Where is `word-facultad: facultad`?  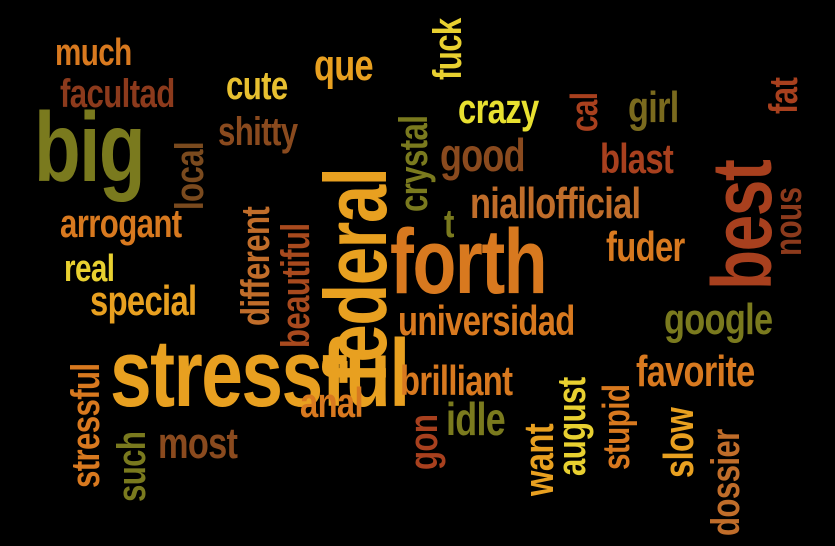 word-facultad: facultad is located at coordinates (117, 94).